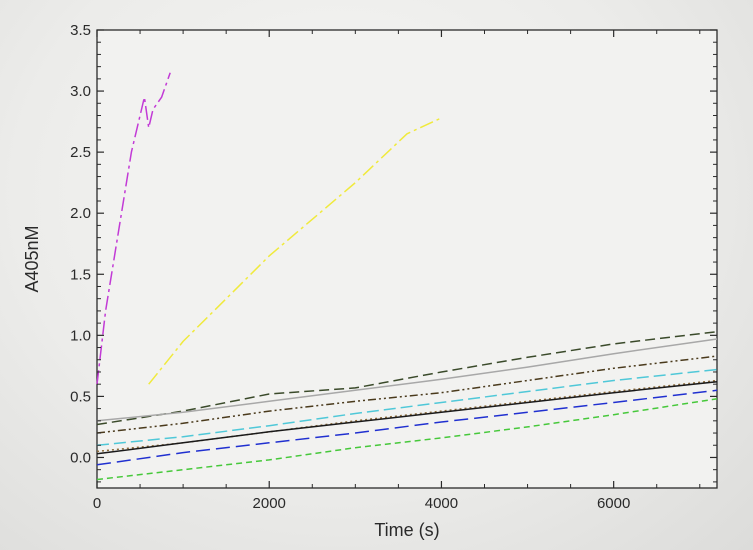 Image resolution: width=753 pixels, height=550 pixels. Describe the element at coordinates (80, 213) in the screenshot. I see `y-tick-label: 2.0` at that location.